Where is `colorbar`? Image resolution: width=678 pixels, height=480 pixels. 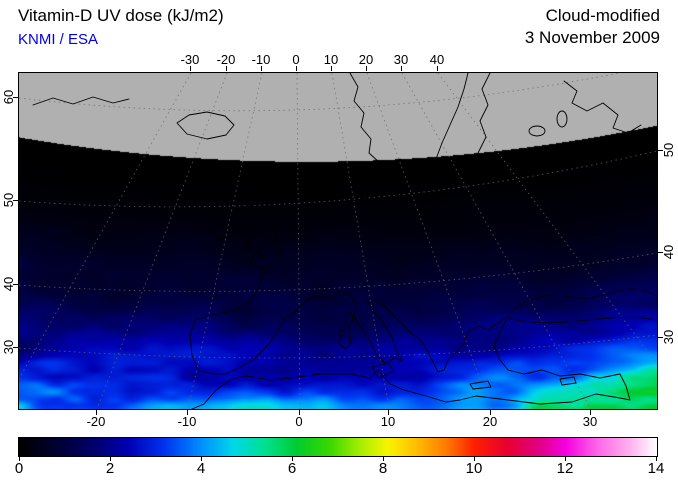
colorbar is located at coordinates (338, 447).